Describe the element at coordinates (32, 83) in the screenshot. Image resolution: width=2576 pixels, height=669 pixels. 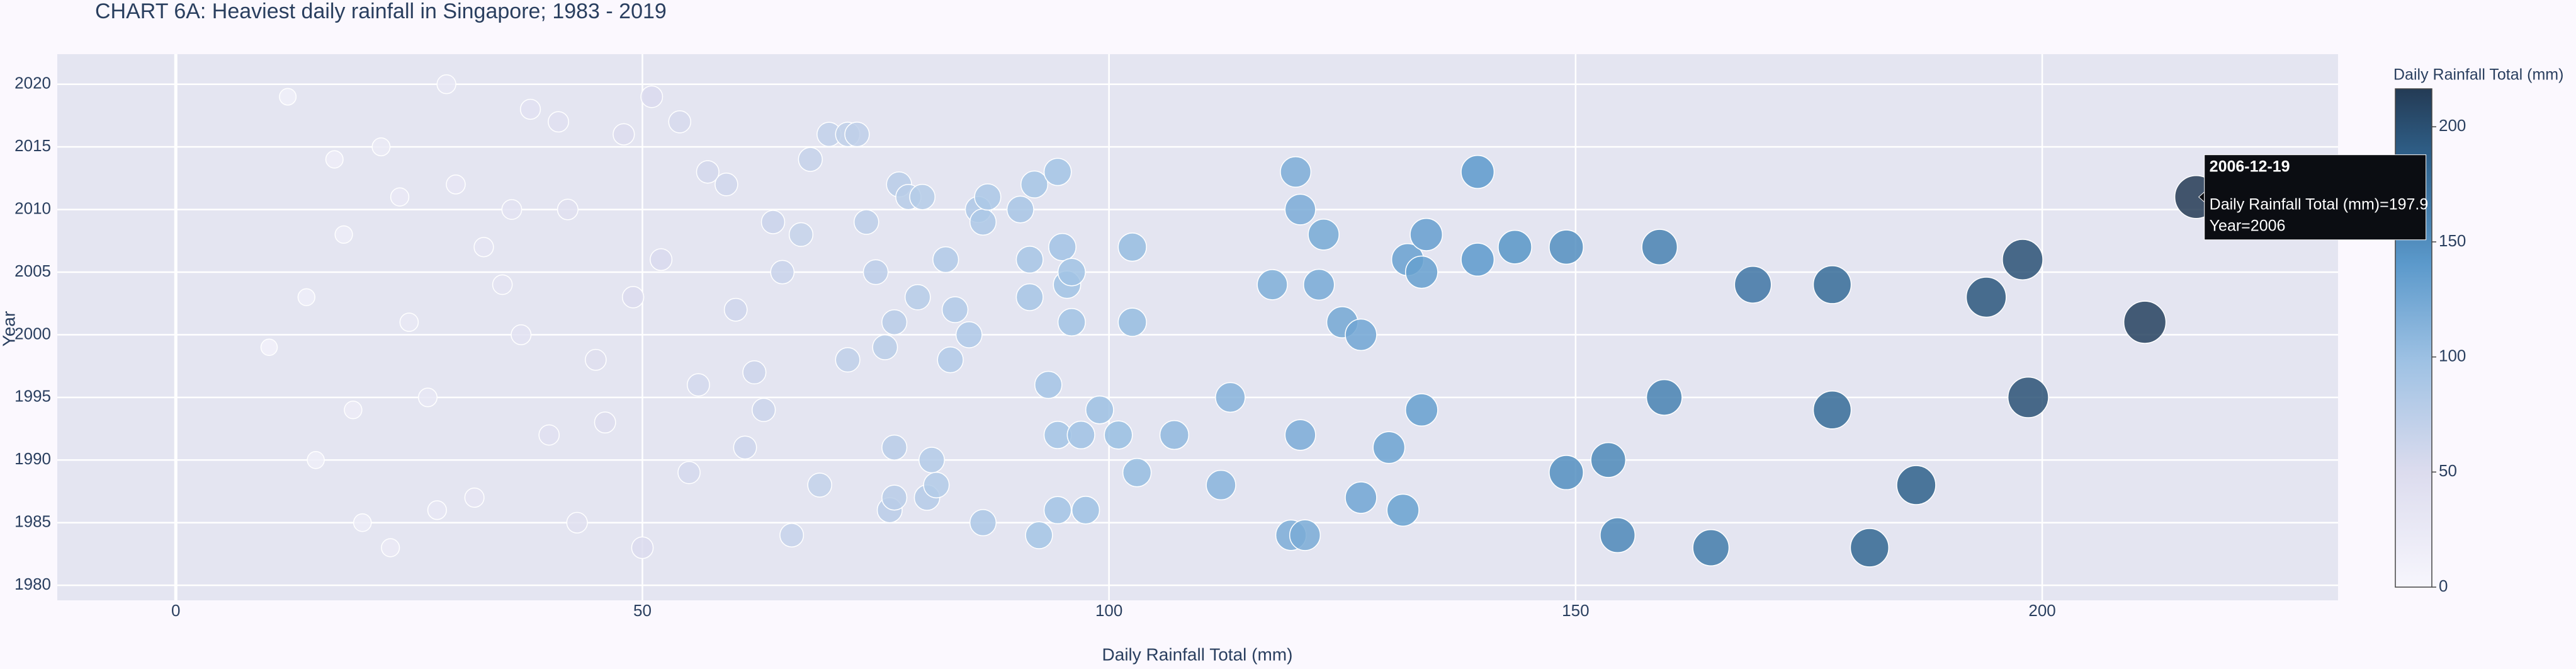
I see `y-tick-label: 2020` at that location.